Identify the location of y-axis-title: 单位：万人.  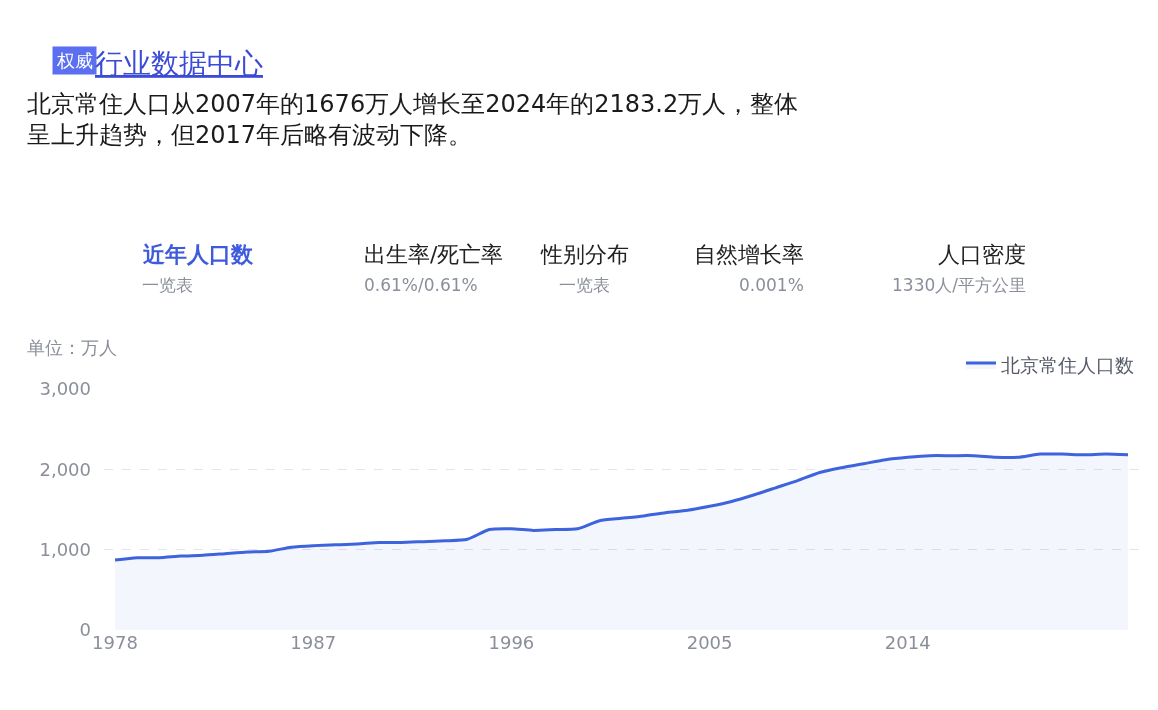
(72, 347).